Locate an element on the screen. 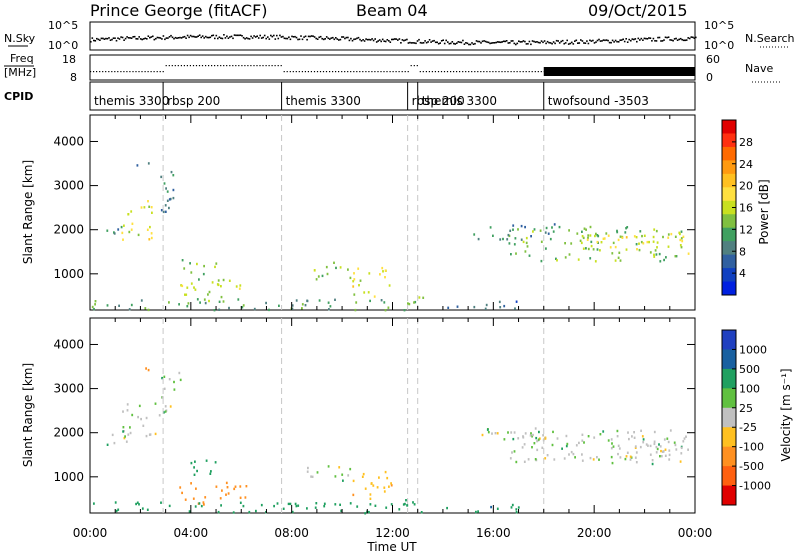  colorbar-tick-label: 28 is located at coordinates (746, 142).